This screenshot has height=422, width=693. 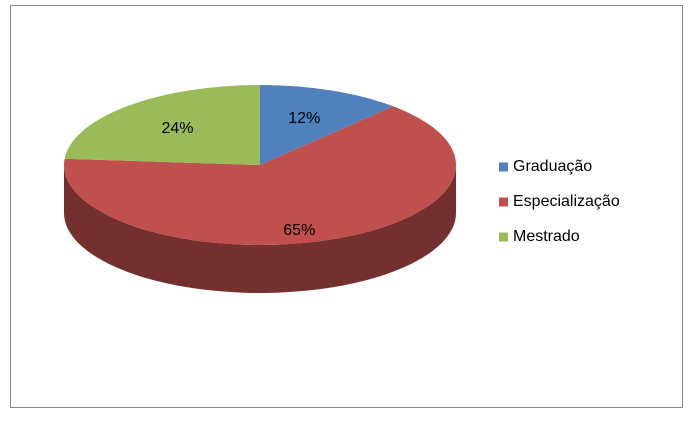 What do you see at coordinates (546, 236) in the screenshot?
I see `legend-label: Mestrado` at bounding box center [546, 236].